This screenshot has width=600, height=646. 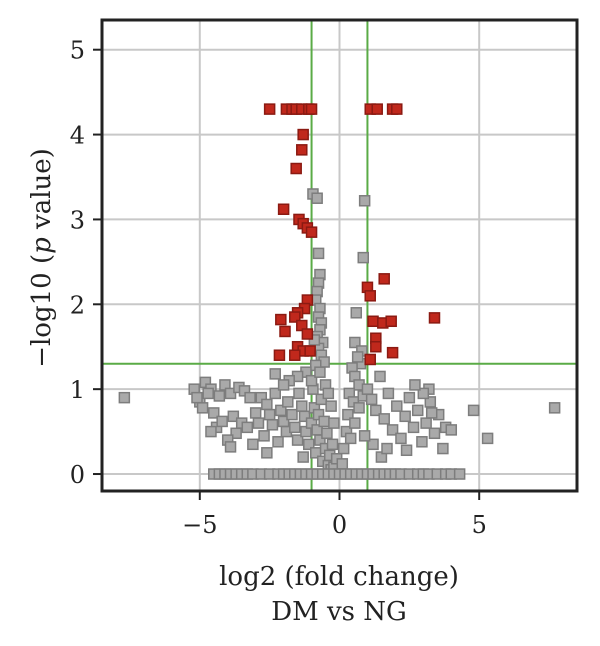 What do you see at coordinates (86, 263) in the screenshot?
I see `y-axis-ticks: 0 1 2 3 4 5` at bounding box center [86, 263].